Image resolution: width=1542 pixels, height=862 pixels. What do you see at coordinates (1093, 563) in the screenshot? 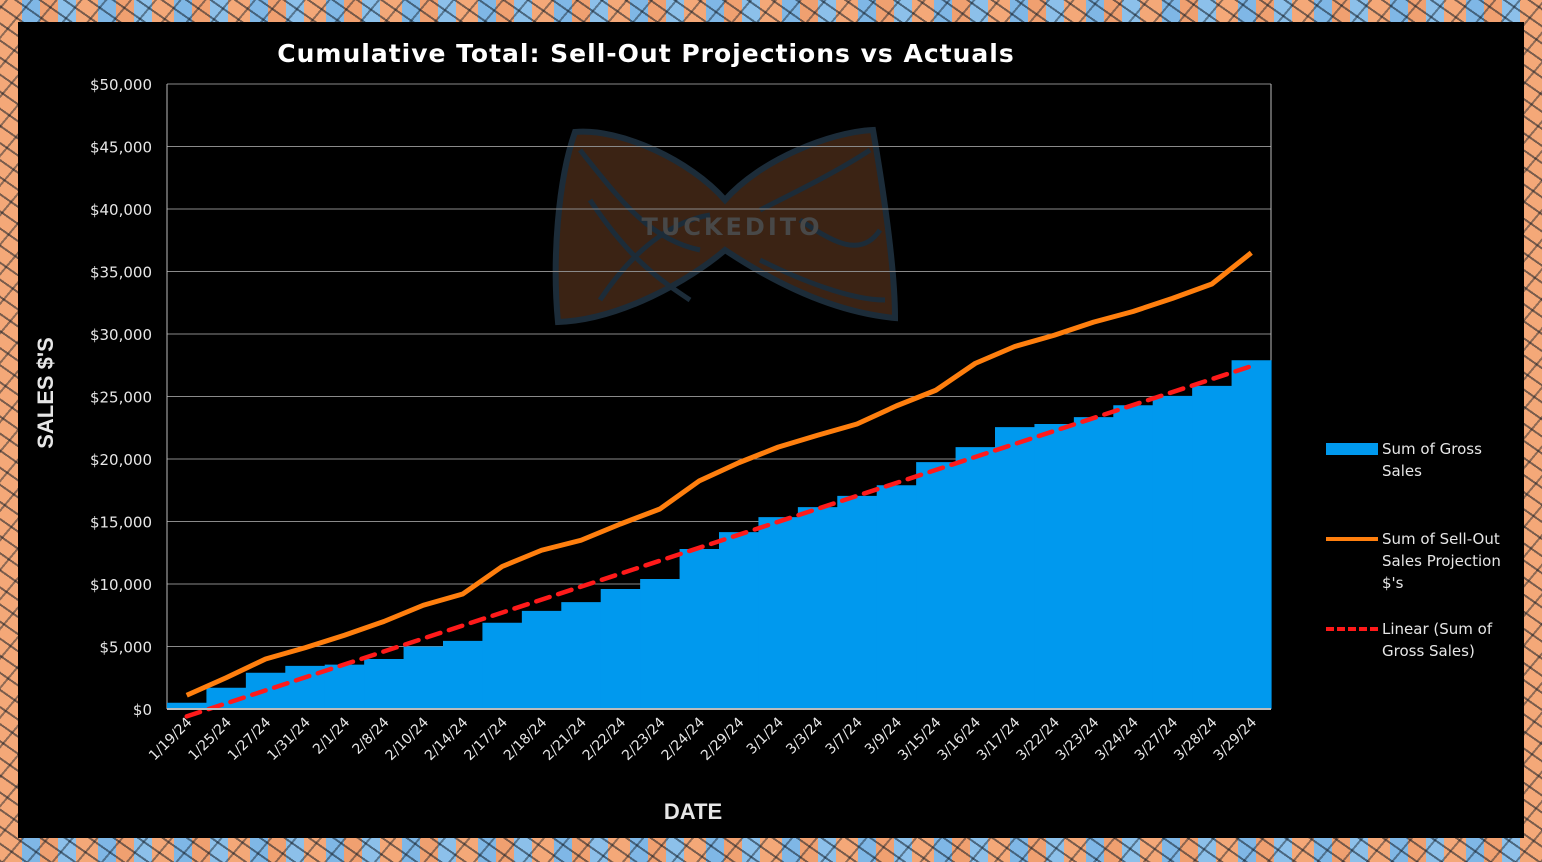
I see `bar-3/23/24` at bounding box center [1093, 563].